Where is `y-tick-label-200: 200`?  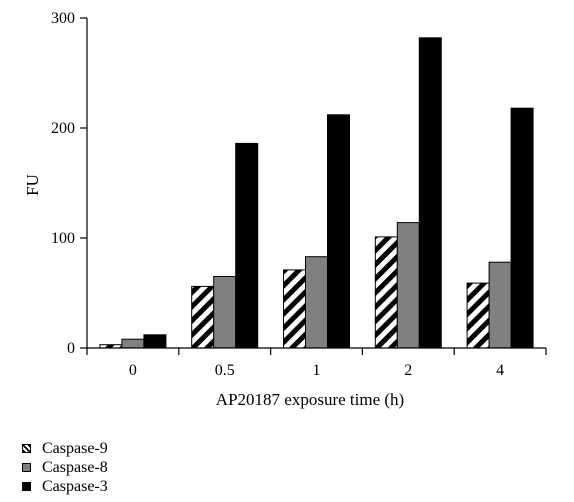 y-tick-label-200: 200 is located at coordinates (63, 128).